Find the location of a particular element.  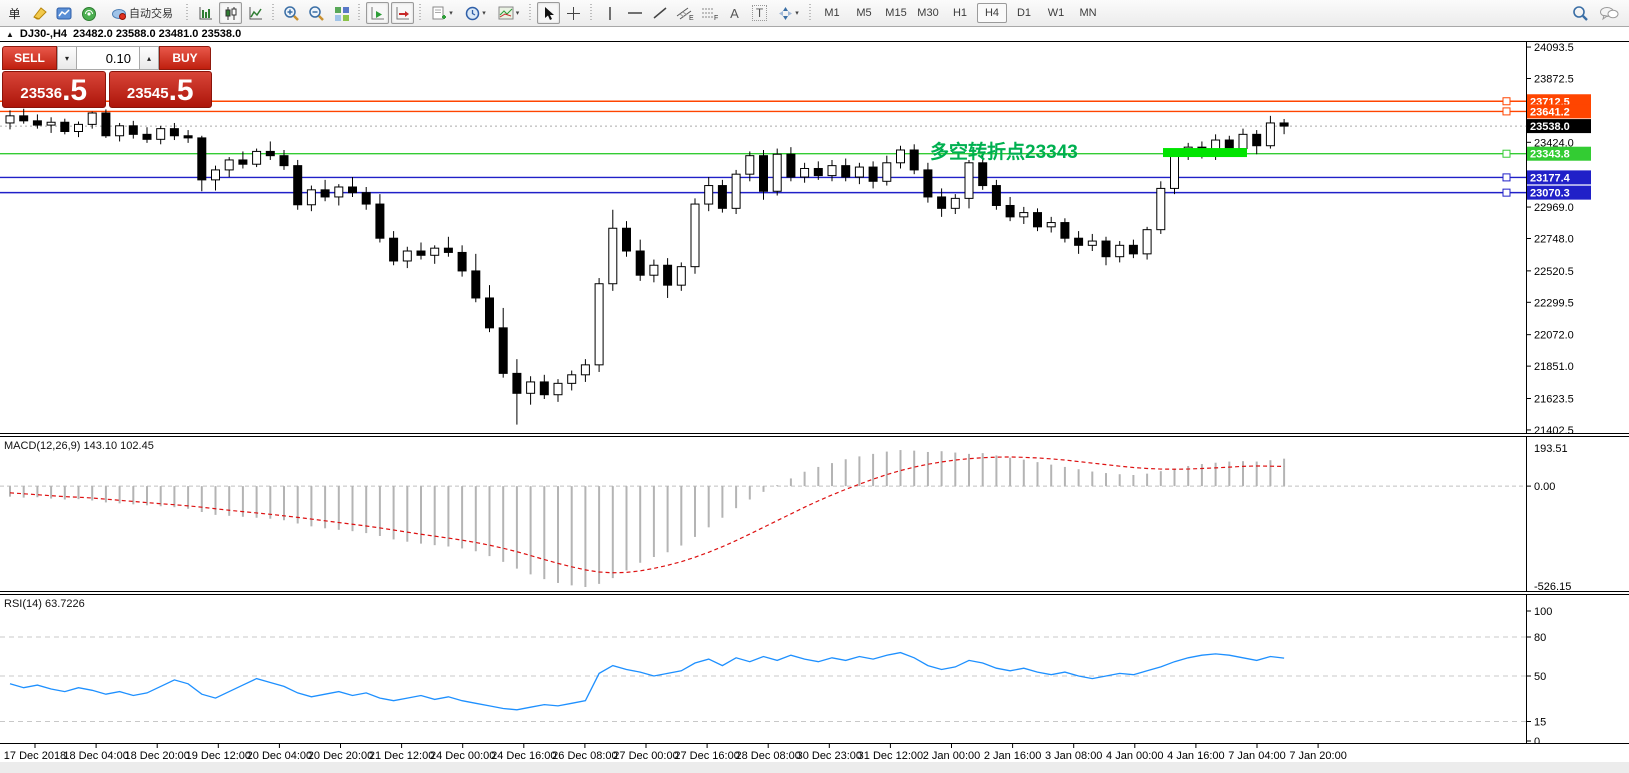

buy-price-button: 23545.5 is located at coordinates (160, 89).